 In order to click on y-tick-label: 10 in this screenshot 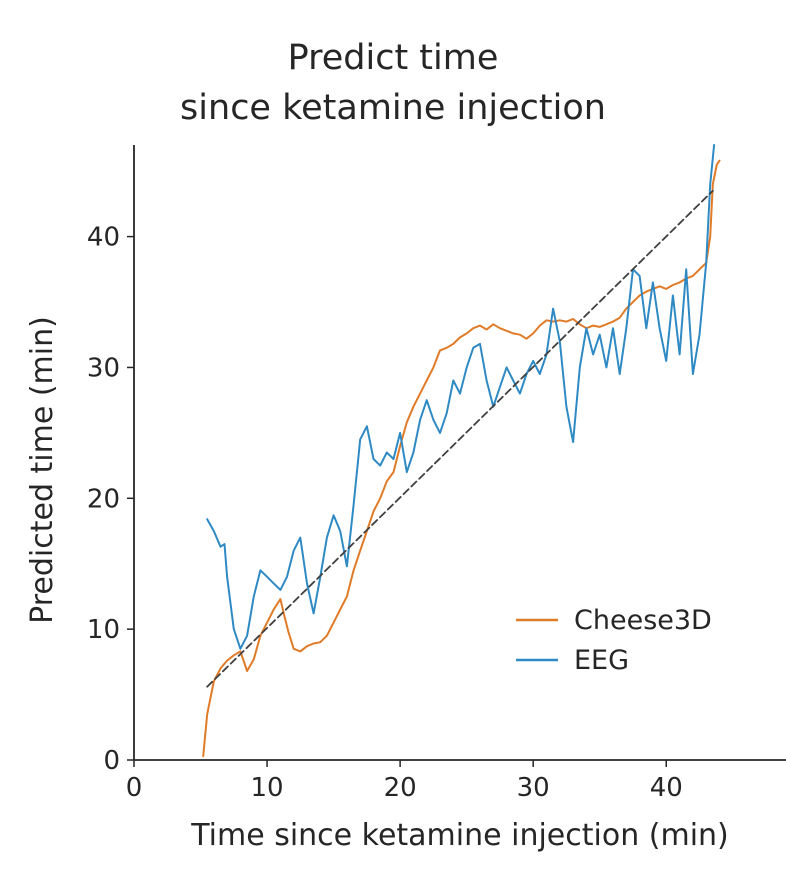, I will do `click(103, 630)`.